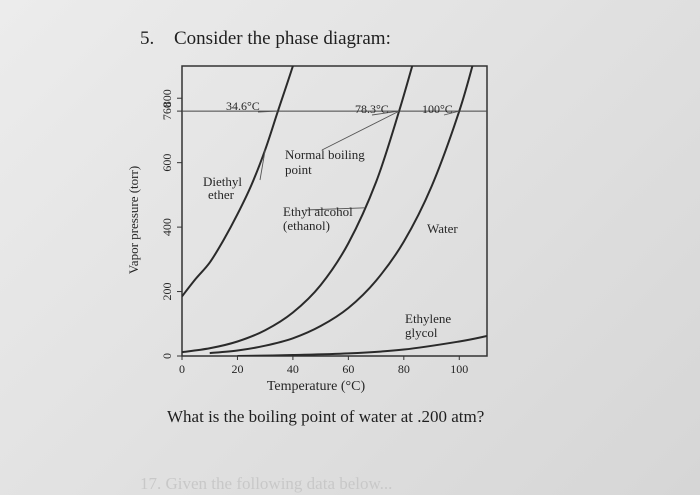 The image size is (700, 495). I want to click on y-axis-title: Vapor pressure (torr), so click(133, 220).